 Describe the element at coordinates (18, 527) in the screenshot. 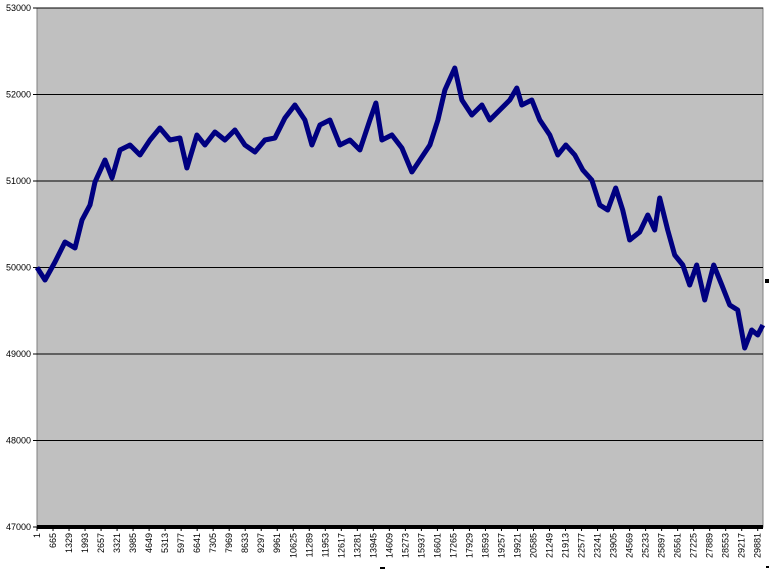

I see `y-tick-label: 47000` at that location.